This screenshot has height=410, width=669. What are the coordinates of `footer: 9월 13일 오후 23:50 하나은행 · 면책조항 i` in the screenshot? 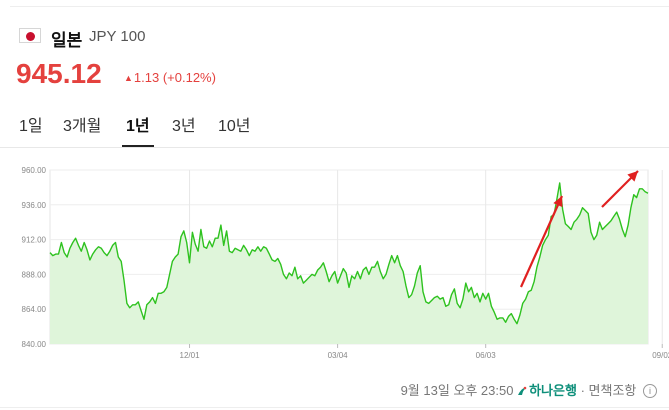 It's located at (529, 389).